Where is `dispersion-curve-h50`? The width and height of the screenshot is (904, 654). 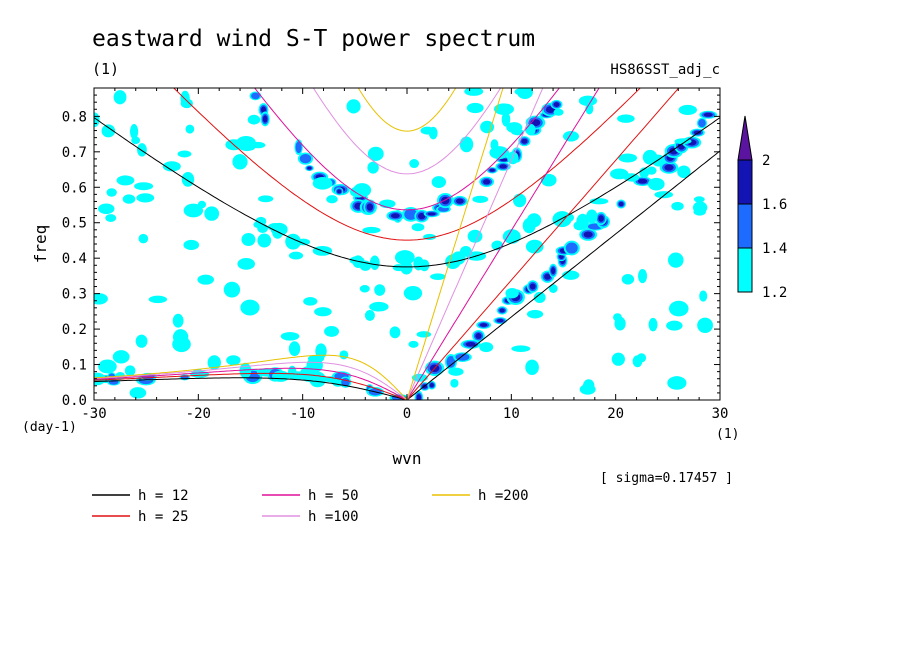 dispersion-curve-h50 is located at coordinates (407, 149).